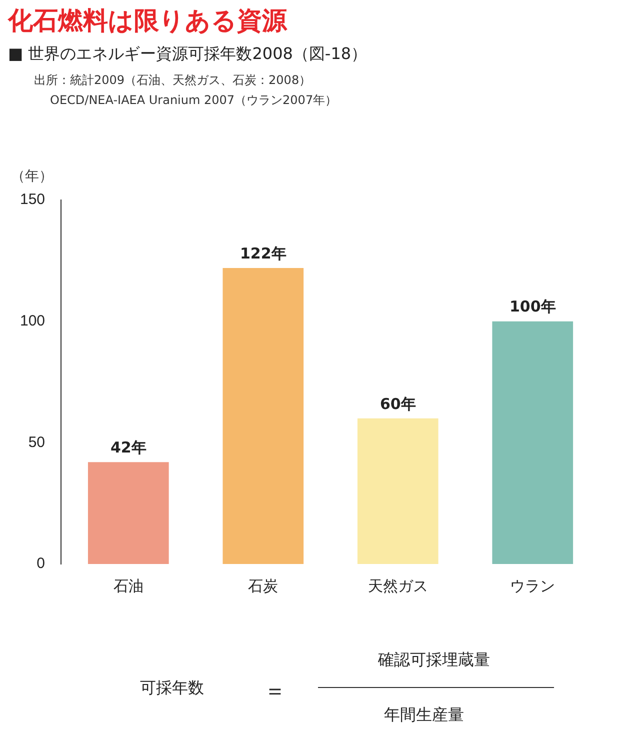 Image resolution: width=640 pixels, height=740 pixels. I want to click on y-tick-label: 150, so click(33, 199).